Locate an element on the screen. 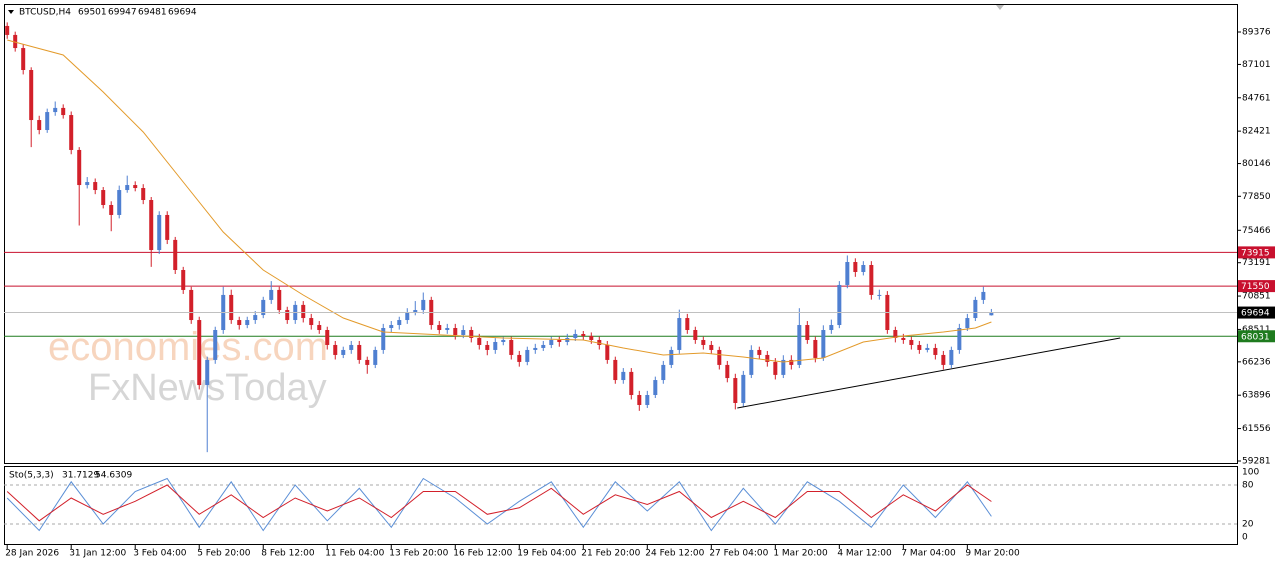  y-tick-label: 82421 is located at coordinates (1256, 132).